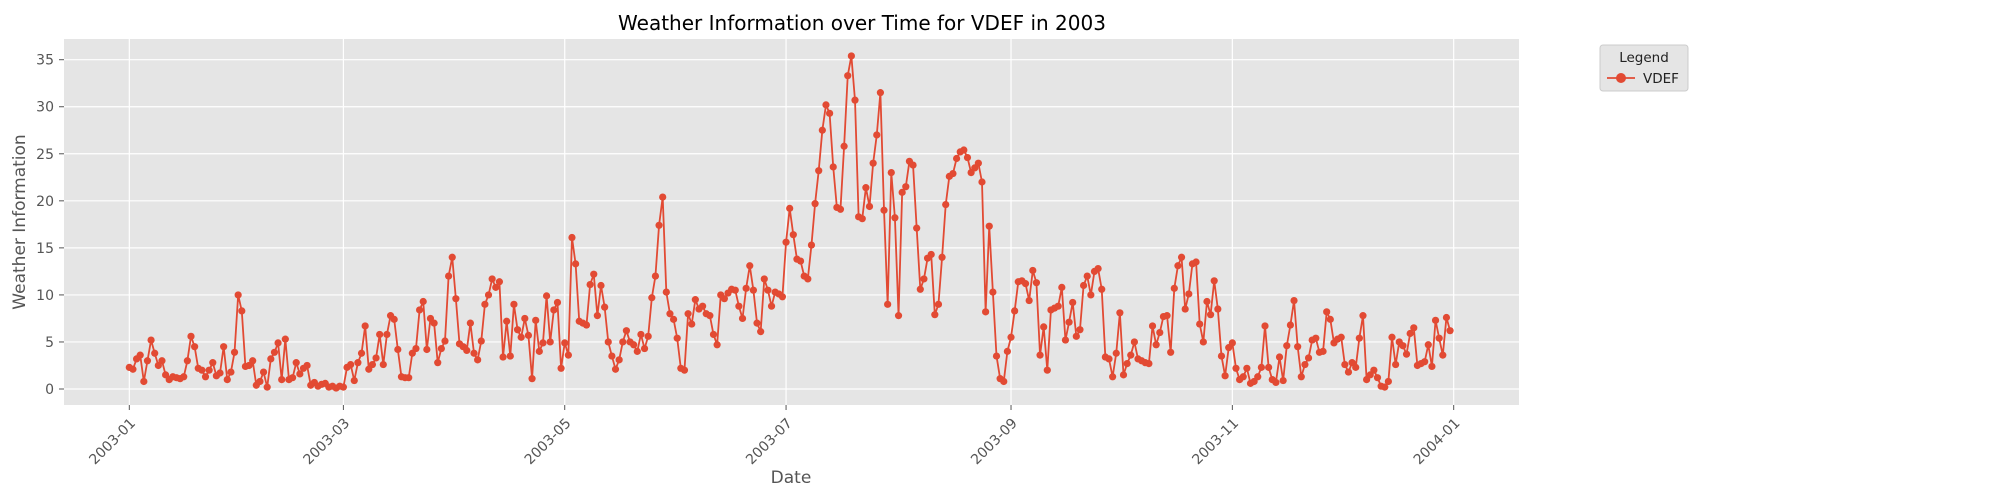 Image resolution: width=2000 pixels, height=500 pixels. Describe the element at coordinates (50, 225) in the screenshot. I see `y-axis: 0 5 10 15 20 25 30 35` at that location.